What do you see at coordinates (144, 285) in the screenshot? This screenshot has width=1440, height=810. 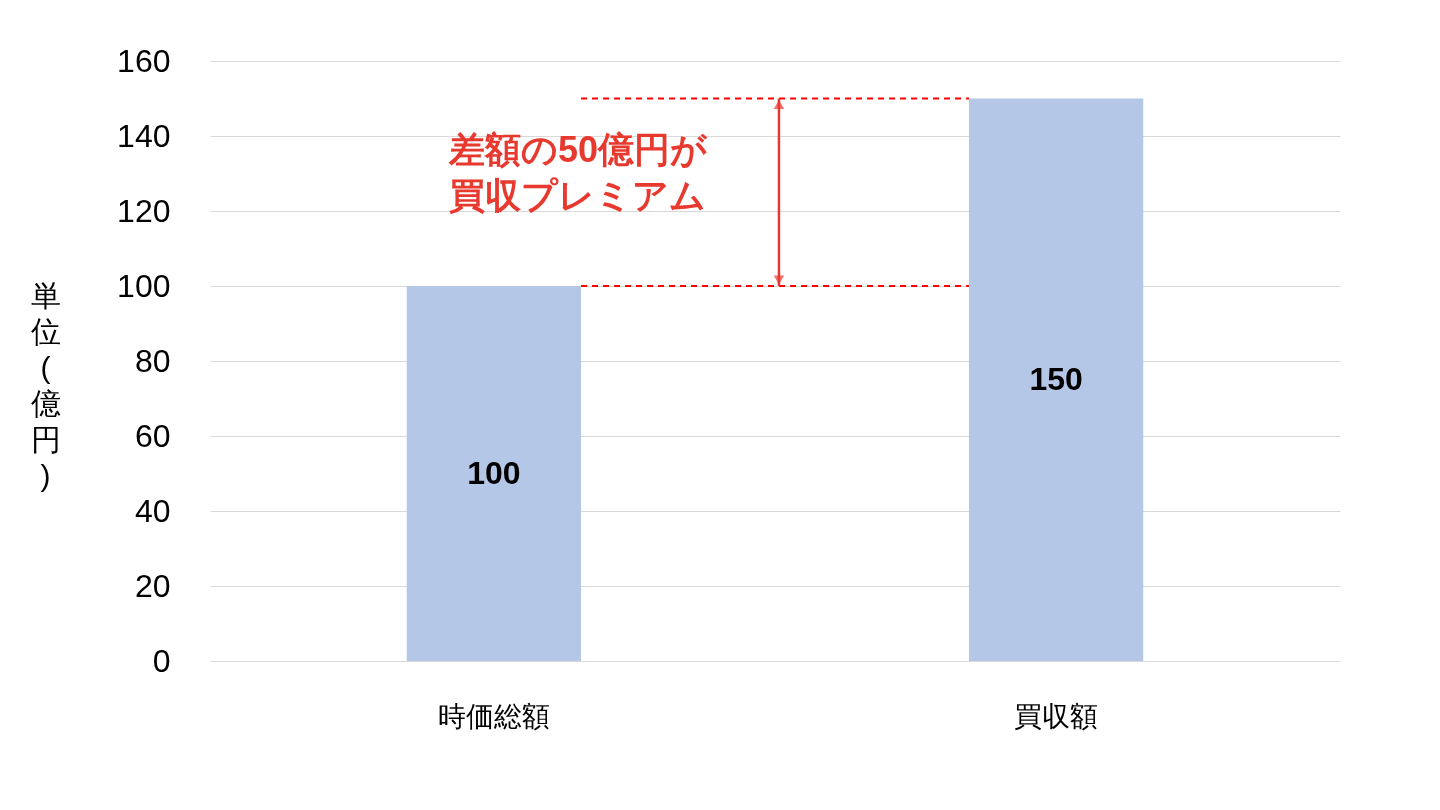 I see `y-tick-label: 100` at bounding box center [144, 285].